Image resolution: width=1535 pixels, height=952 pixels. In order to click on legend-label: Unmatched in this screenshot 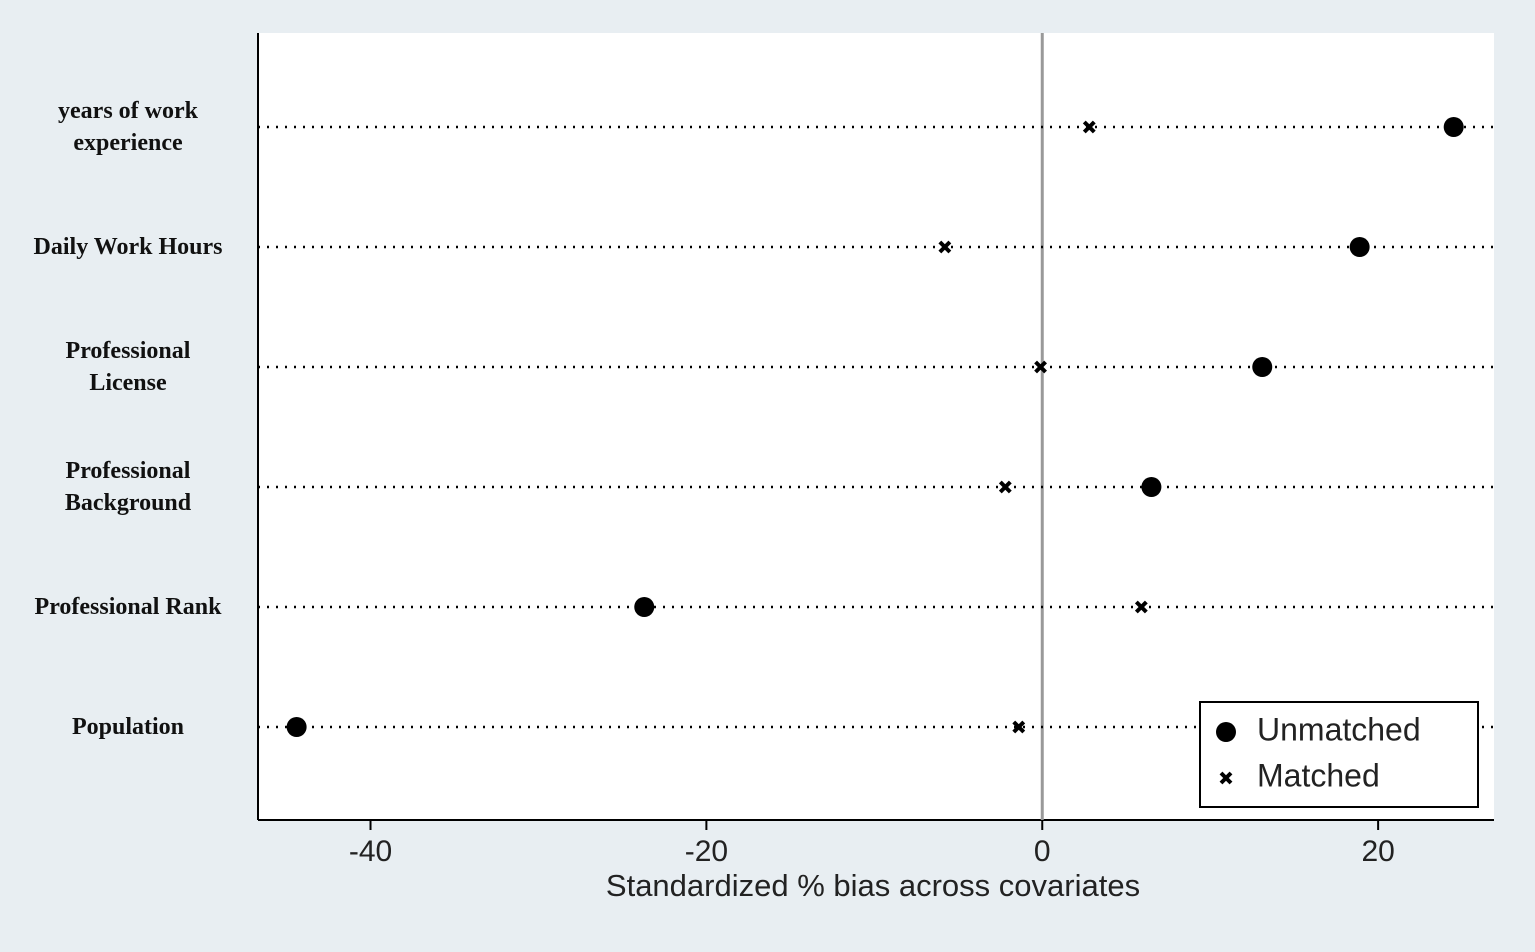, I will do `click(1339, 729)`.